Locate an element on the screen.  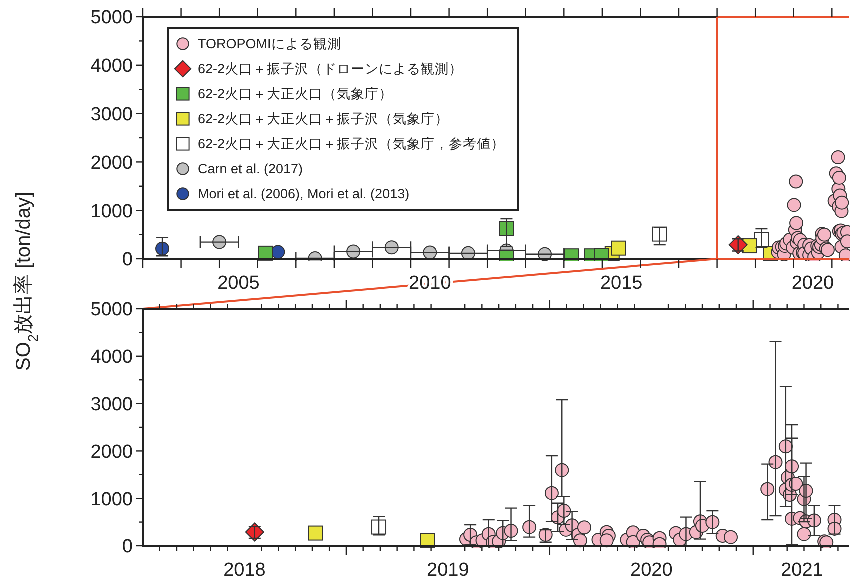
legend-label: TOROPOMIによる観測 is located at coordinates (270, 44).